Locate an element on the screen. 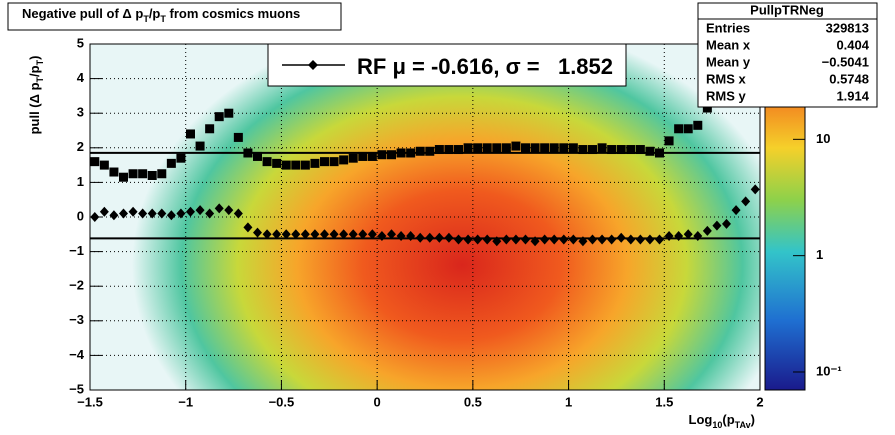 This screenshot has width=895, height=435. ylabel_parts: pull (Δ pT/pT) is located at coordinates (36, 95).